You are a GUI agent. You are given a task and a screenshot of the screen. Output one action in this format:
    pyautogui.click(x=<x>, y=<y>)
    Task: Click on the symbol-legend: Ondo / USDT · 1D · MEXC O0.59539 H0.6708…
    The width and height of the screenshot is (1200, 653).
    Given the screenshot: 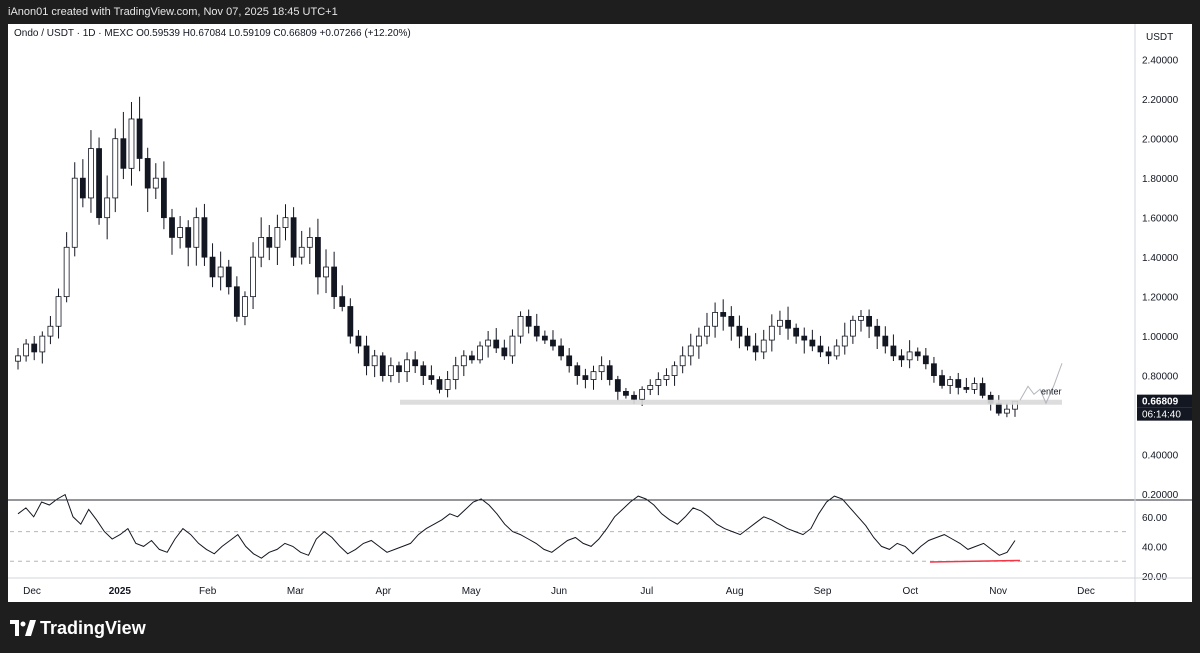 What is the action you would take?
    pyautogui.click(x=212, y=33)
    